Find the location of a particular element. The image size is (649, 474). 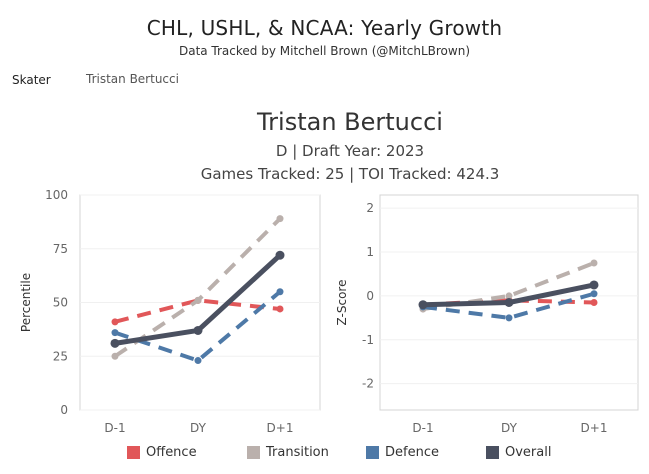

player-name: Tristan Bertucci is located at coordinates (350, 122).